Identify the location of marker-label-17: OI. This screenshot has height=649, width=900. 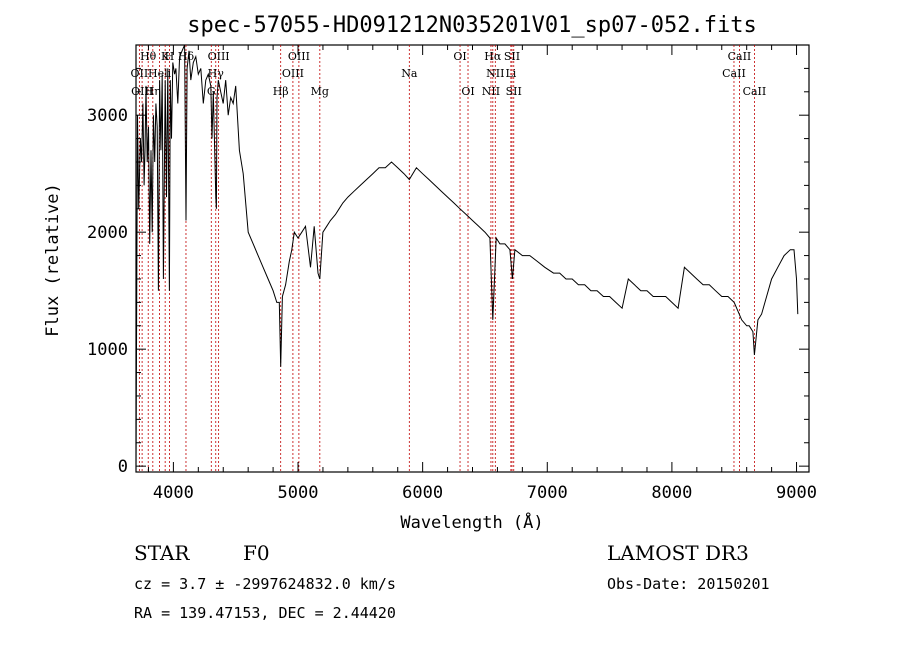
(467, 91).